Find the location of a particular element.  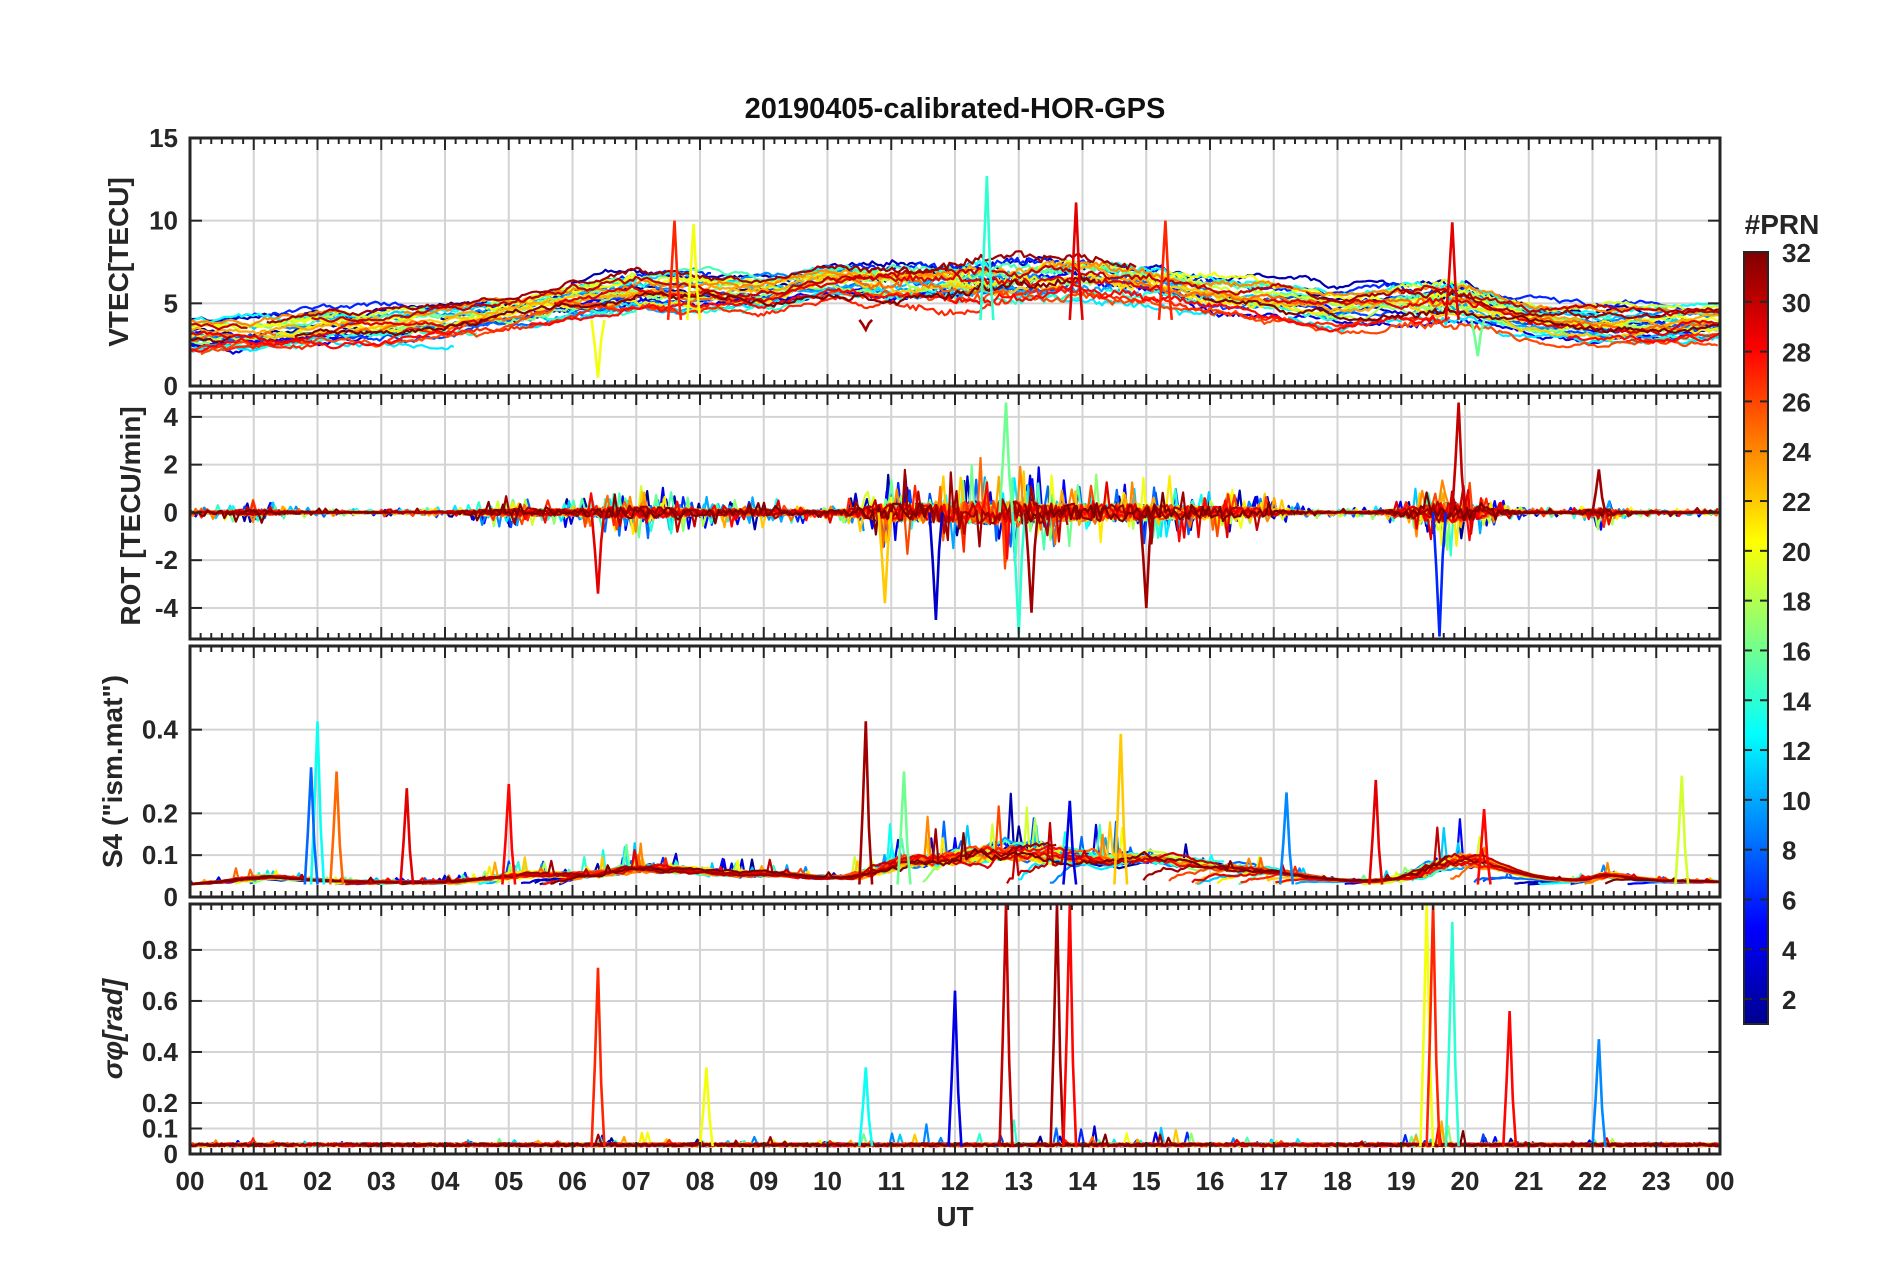

colorbar-tick-label: 24 is located at coordinates (1796, 452).